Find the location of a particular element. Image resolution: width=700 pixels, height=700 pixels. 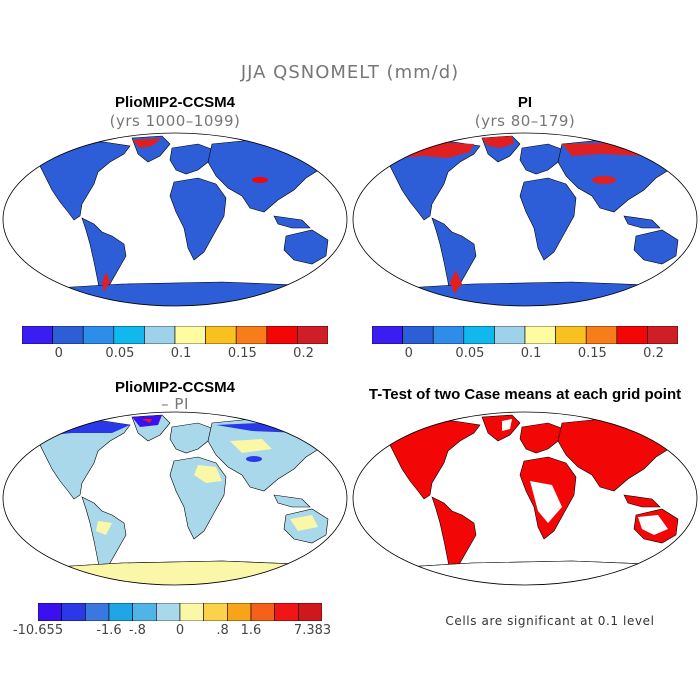

significance-note: Cells are significant at 0.1 level is located at coordinates (550, 621).